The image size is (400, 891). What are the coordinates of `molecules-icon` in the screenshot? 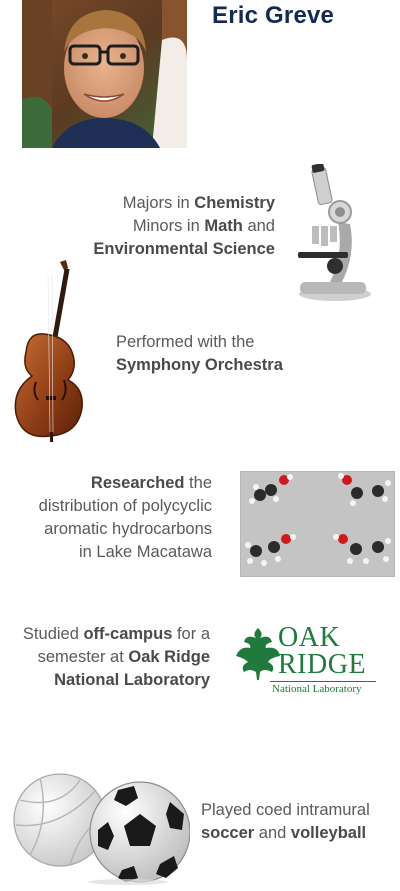 It's located at (317, 524).